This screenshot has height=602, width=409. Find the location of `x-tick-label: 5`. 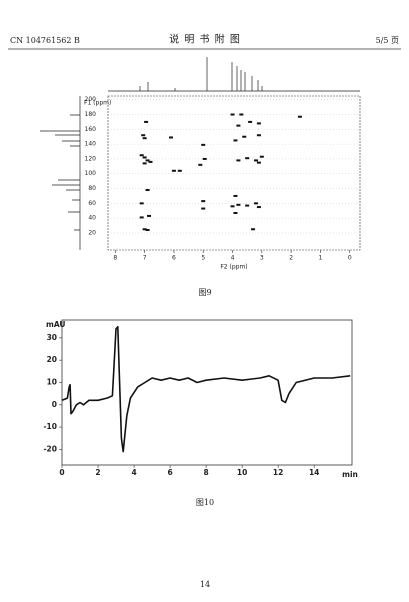

x-tick-label: 5 is located at coordinates (203, 258).